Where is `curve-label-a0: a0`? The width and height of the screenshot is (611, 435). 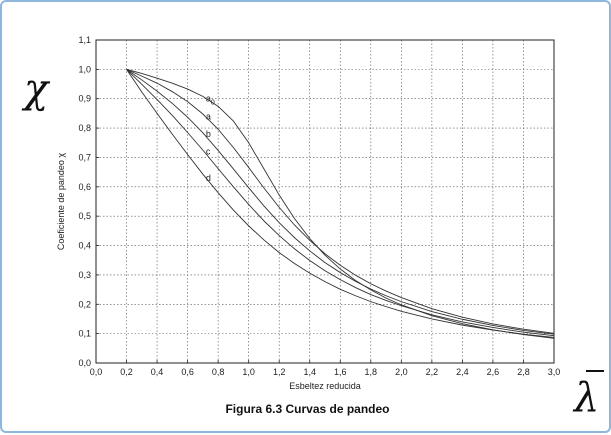 curve-label-a0: a0 is located at coordinates (210, 100).